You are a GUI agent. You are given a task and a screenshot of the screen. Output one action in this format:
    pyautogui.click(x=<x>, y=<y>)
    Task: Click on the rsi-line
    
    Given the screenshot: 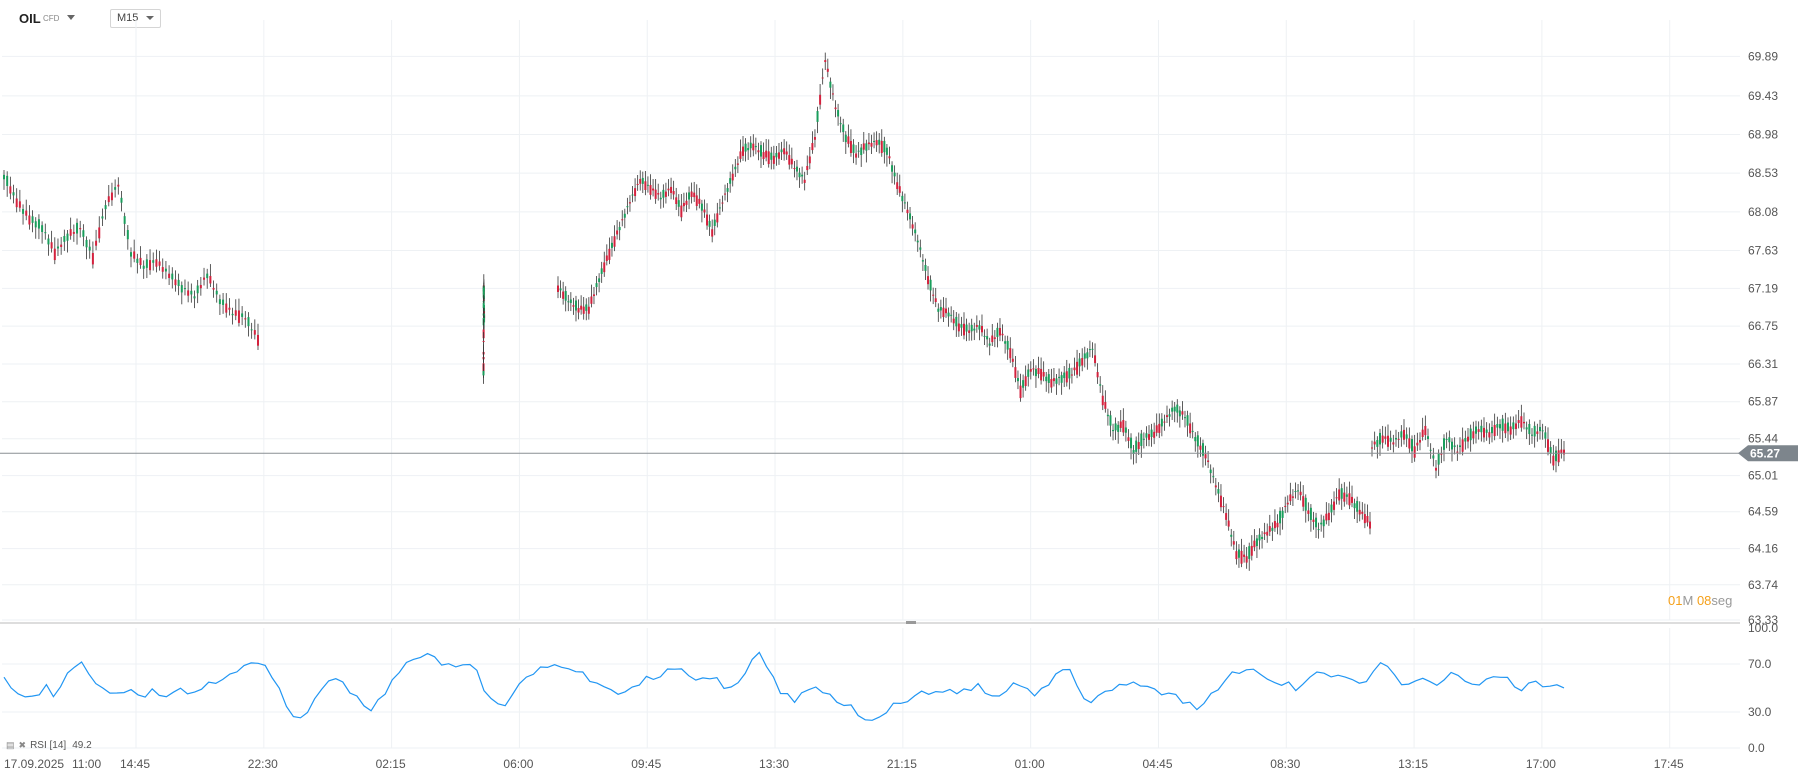 What is the action you would take?
    pyautogui.click(x=784, y=686)
    